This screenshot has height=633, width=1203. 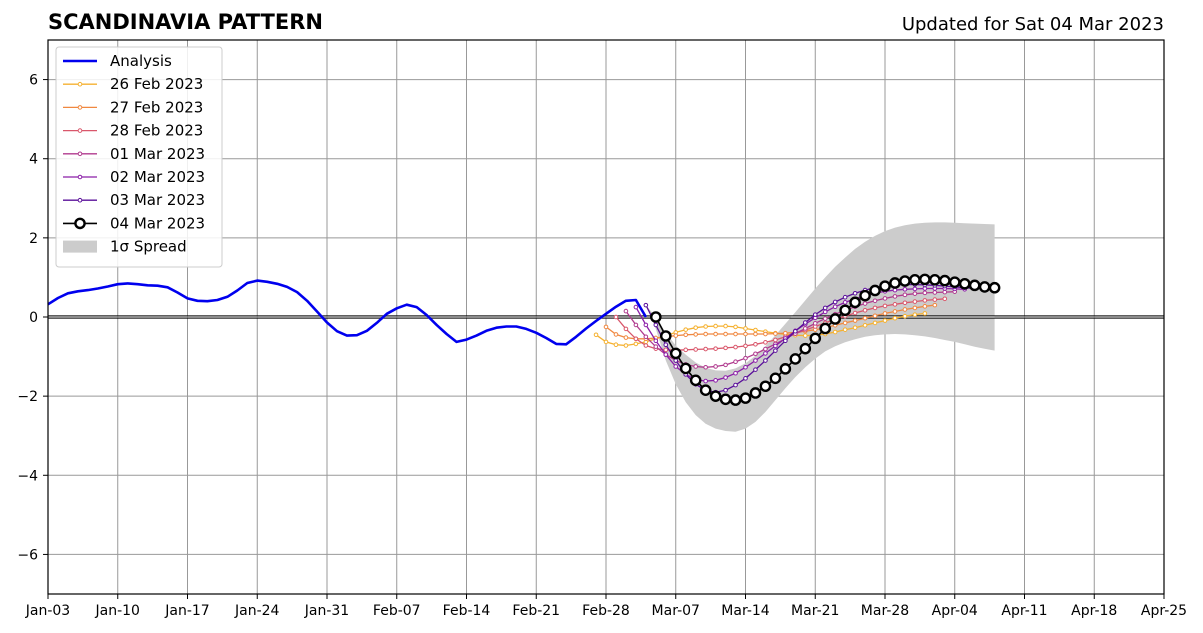 What do you see at coordinates (27, 555) in the screenshot?
I see `y-tick-label: −6` at bounding box center [27, 555].